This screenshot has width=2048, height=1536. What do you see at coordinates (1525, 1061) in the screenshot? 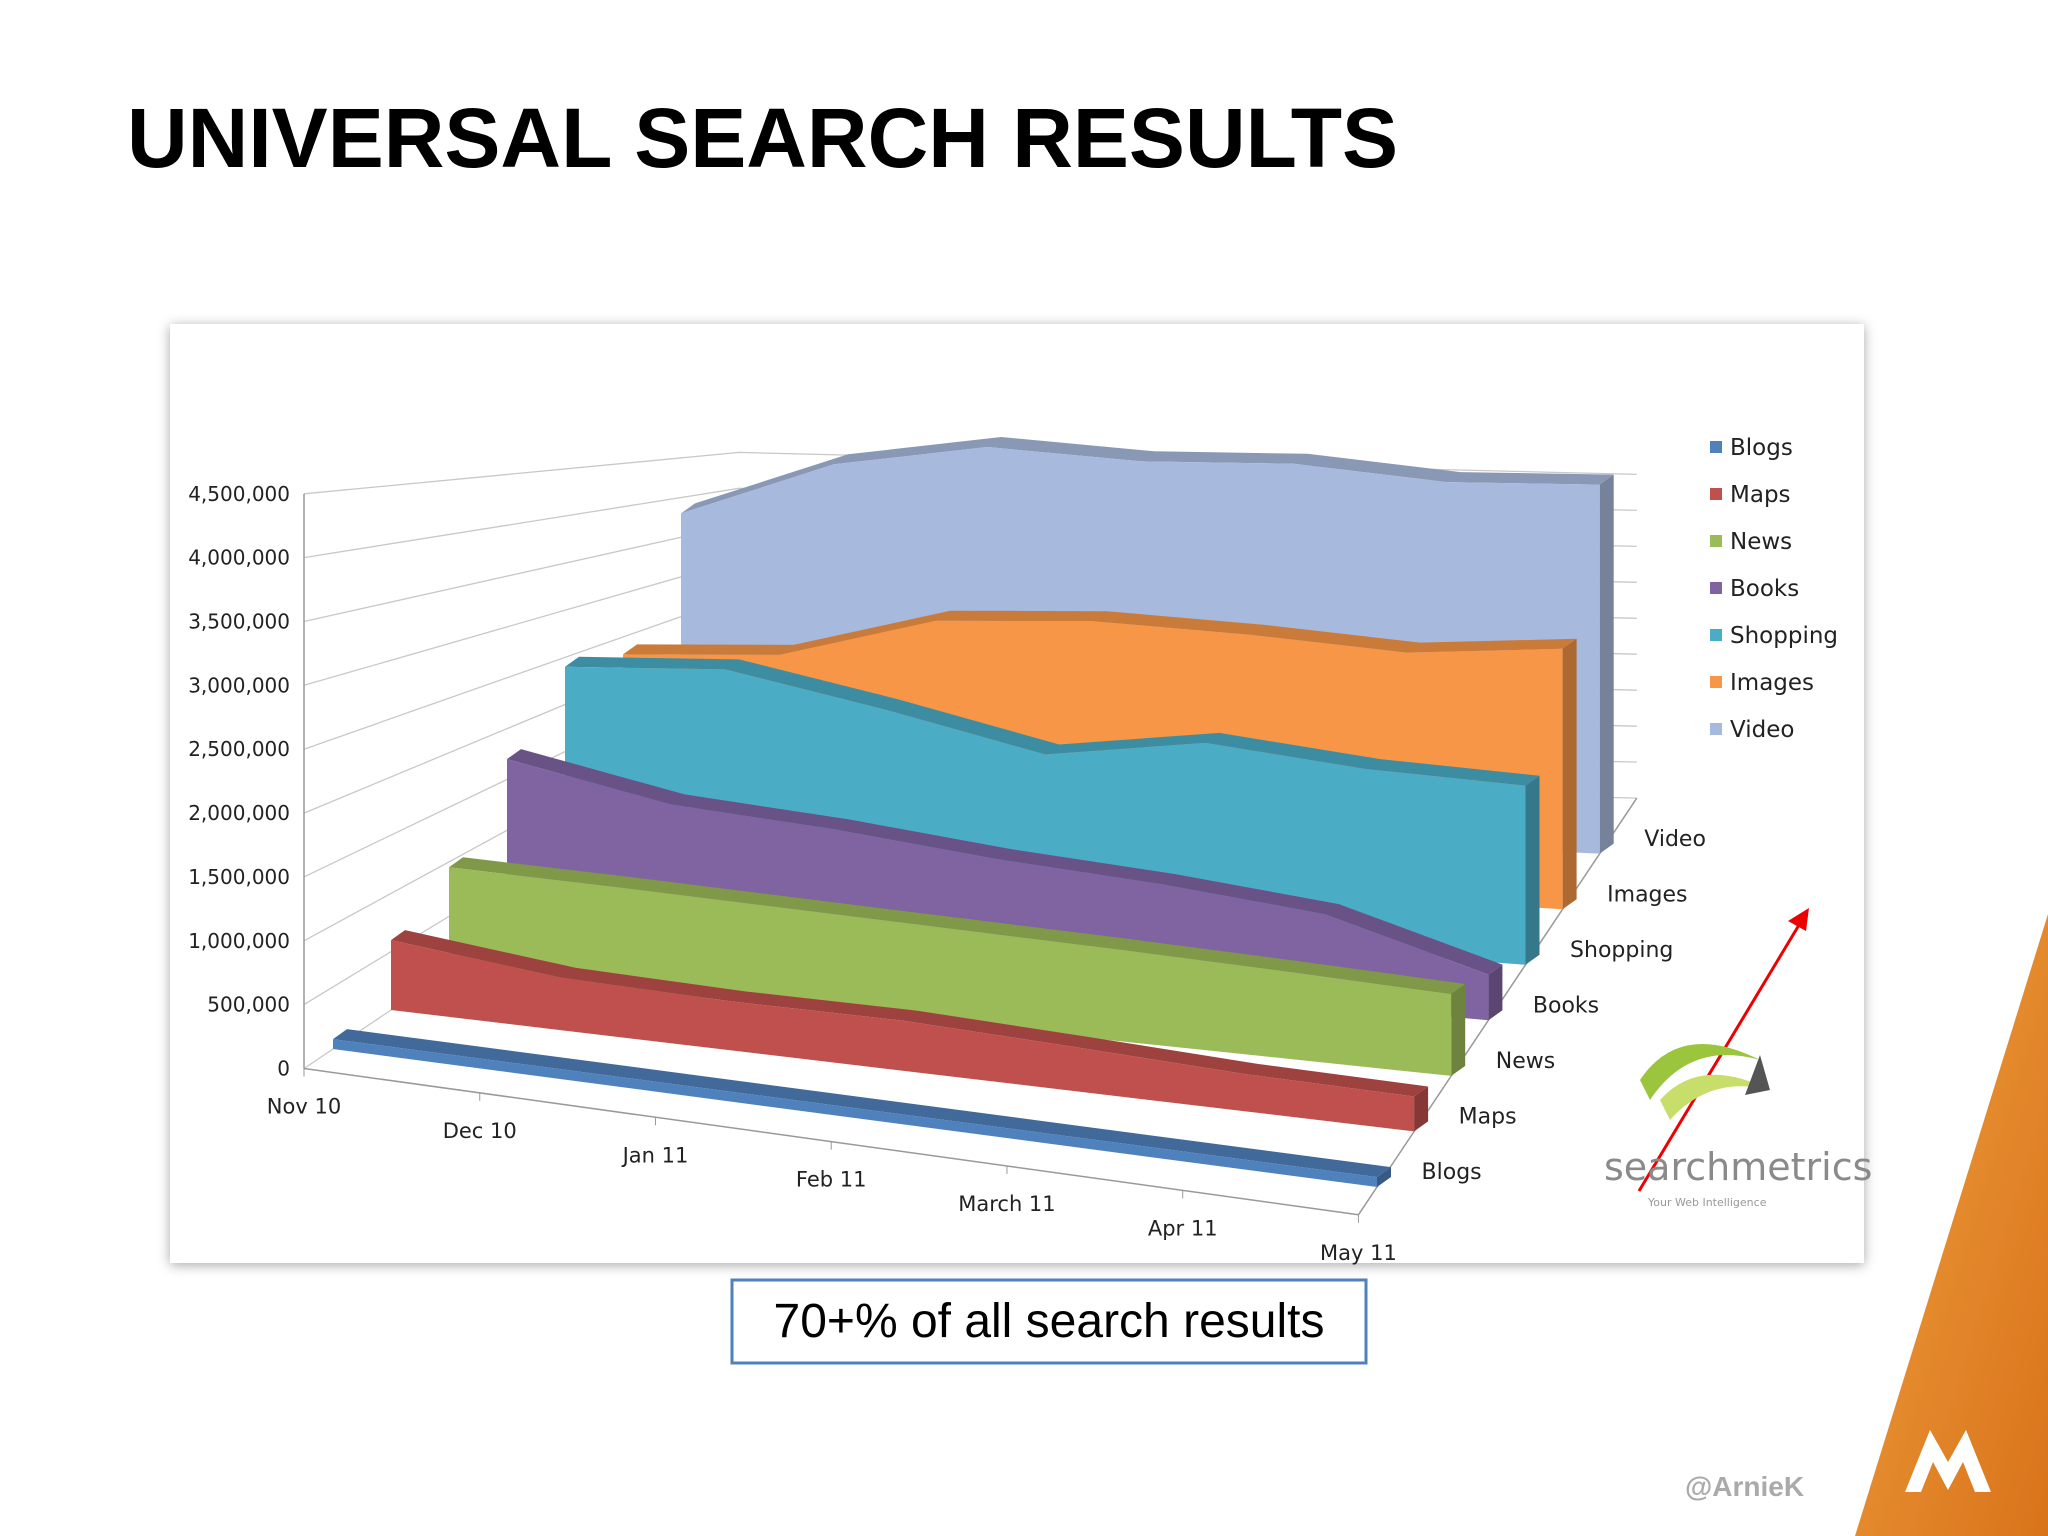
I see `depth-label: News` at bounding box center [1525, 1061].